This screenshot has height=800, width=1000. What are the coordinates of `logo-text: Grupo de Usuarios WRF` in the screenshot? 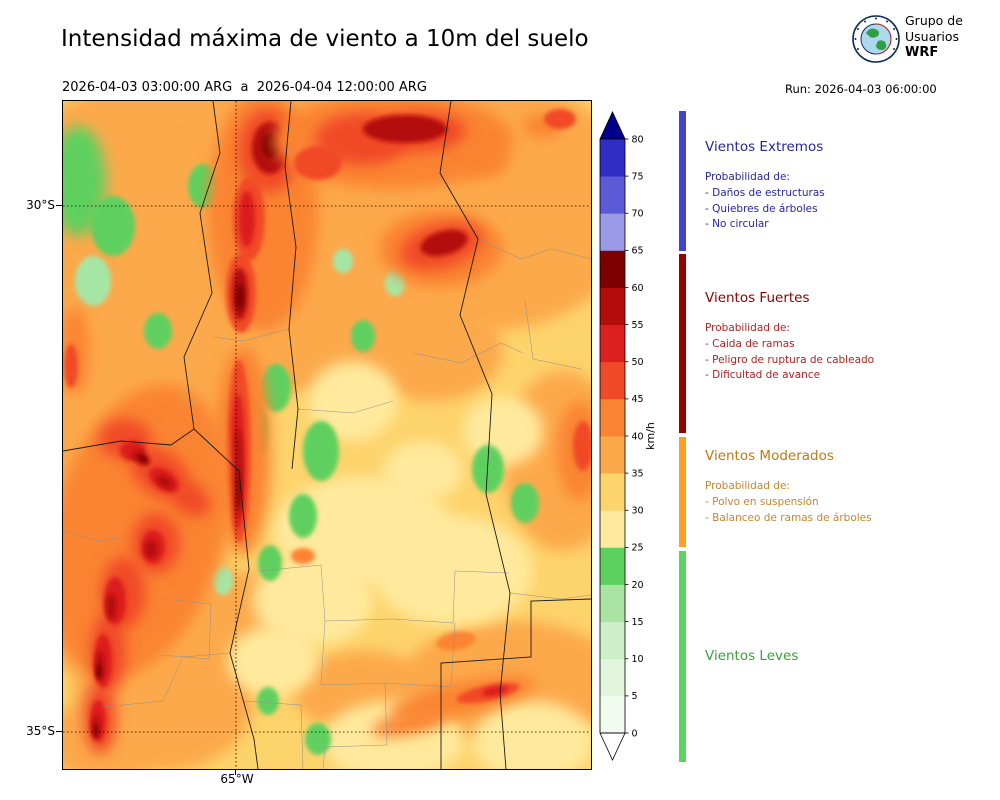 It's located at (934, 37).